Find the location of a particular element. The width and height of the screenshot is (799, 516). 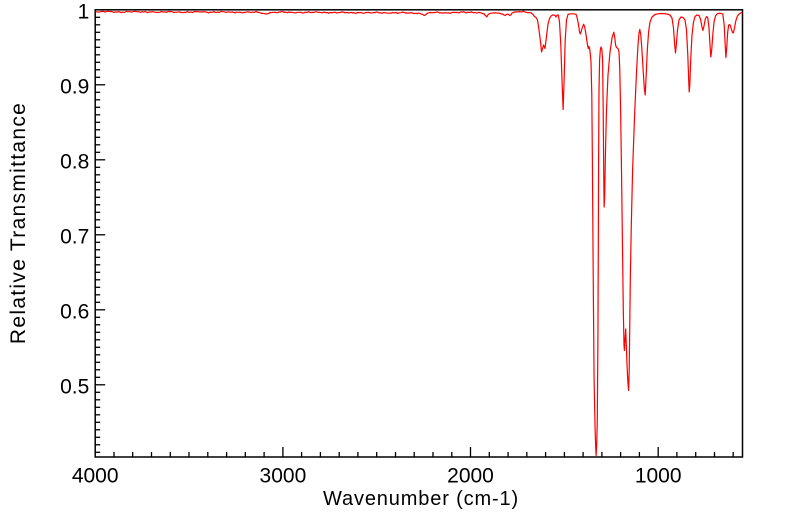

svg-text: 0.9 is located at coordinates (74, 87).